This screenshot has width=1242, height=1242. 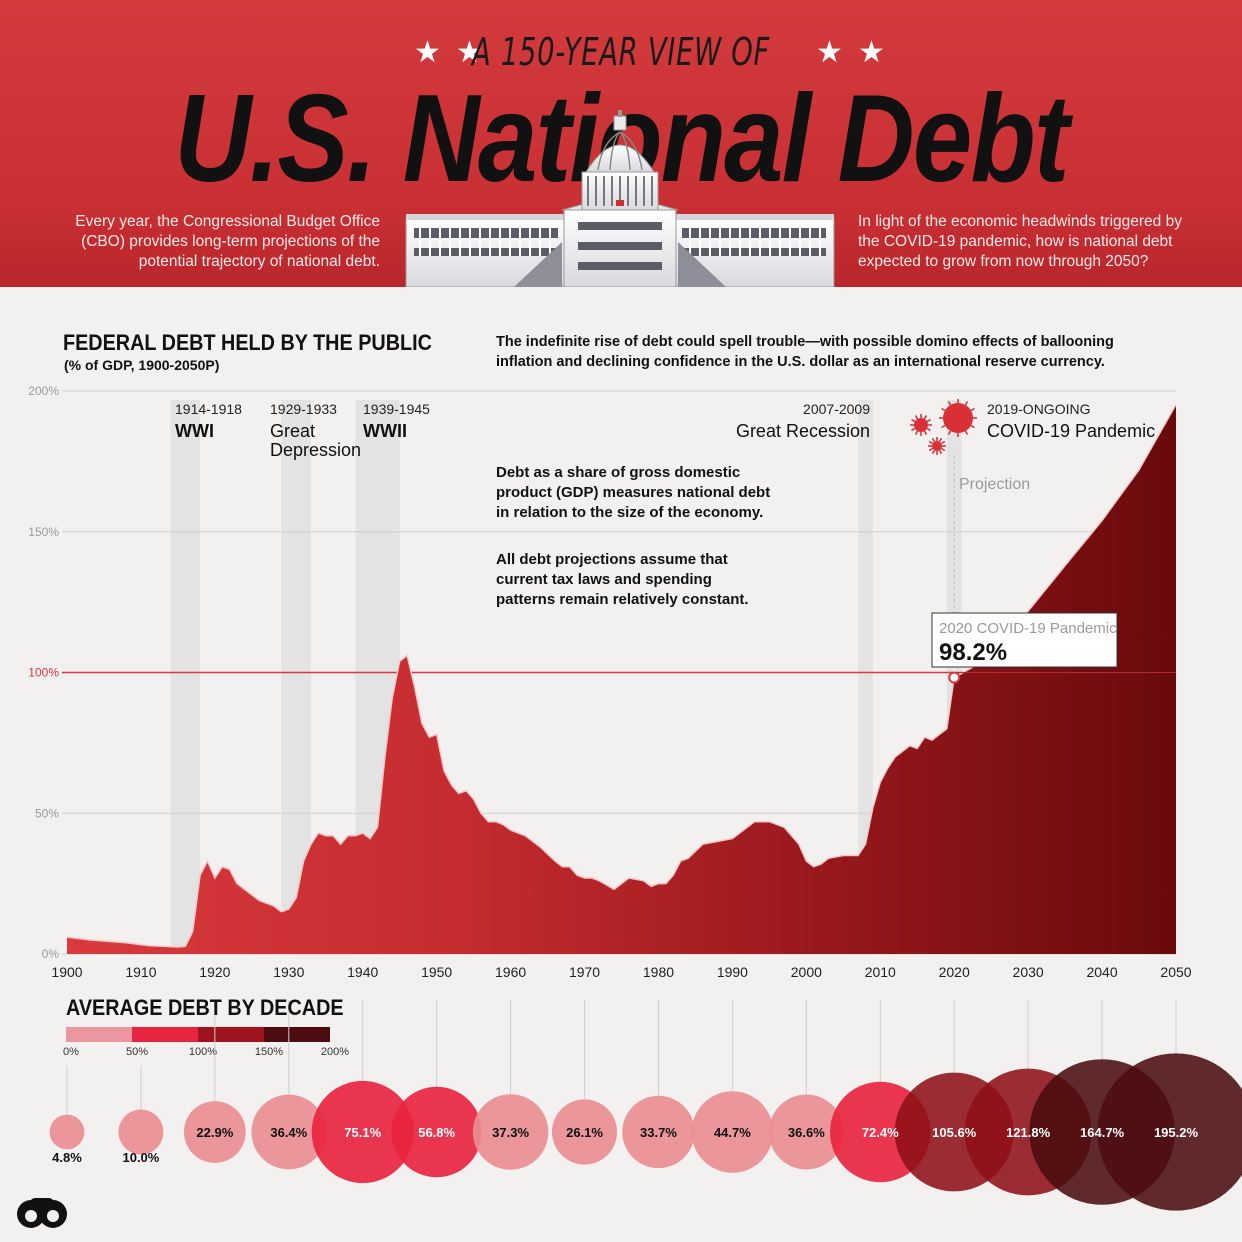 What do you see at coordinates (732, 972) in the screenshot?
I see `x-tick-label: 1990` at bounding box center [732, 972].